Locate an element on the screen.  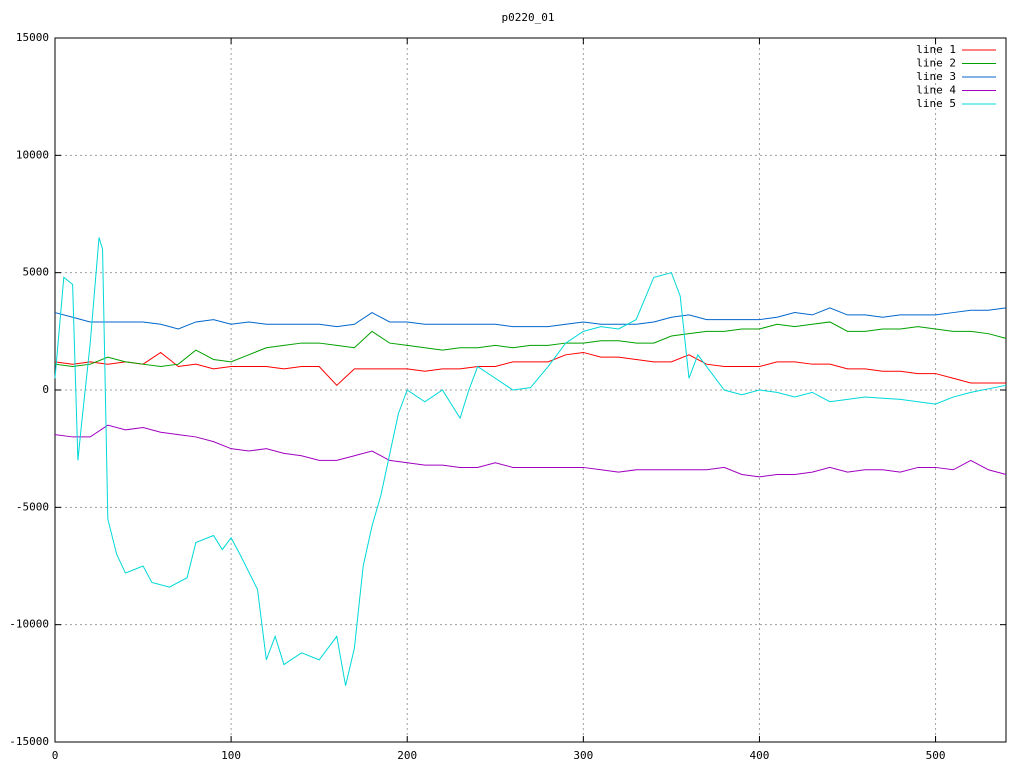
legend-label: line 3 is located at coordinates (936, 76).